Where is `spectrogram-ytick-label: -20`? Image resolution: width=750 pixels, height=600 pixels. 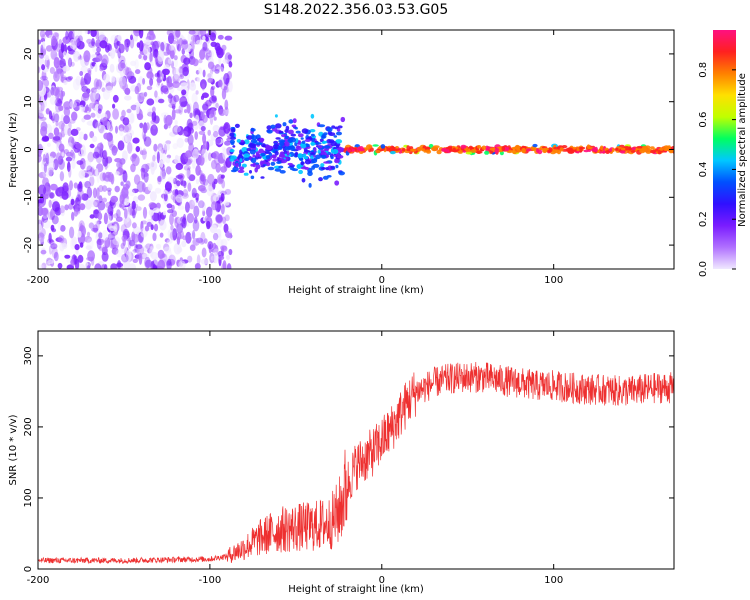
spectrogram-ytick-label: -20 is located at coordinates (28, 245).